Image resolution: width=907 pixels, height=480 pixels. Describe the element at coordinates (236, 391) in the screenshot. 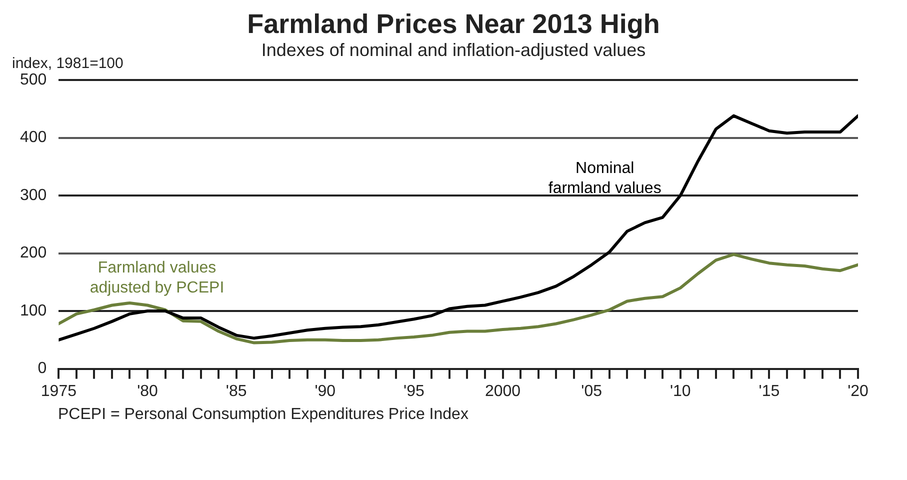

I see `x-tick-label: '85` at that location.